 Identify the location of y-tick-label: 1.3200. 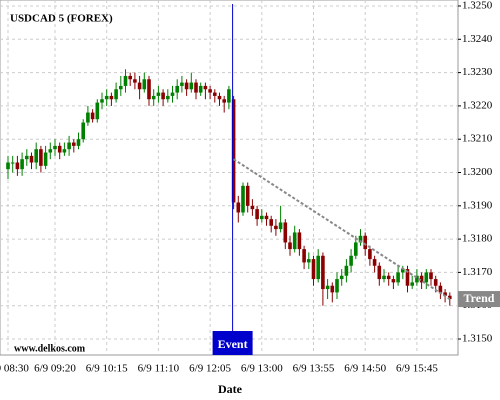
(477, 172).